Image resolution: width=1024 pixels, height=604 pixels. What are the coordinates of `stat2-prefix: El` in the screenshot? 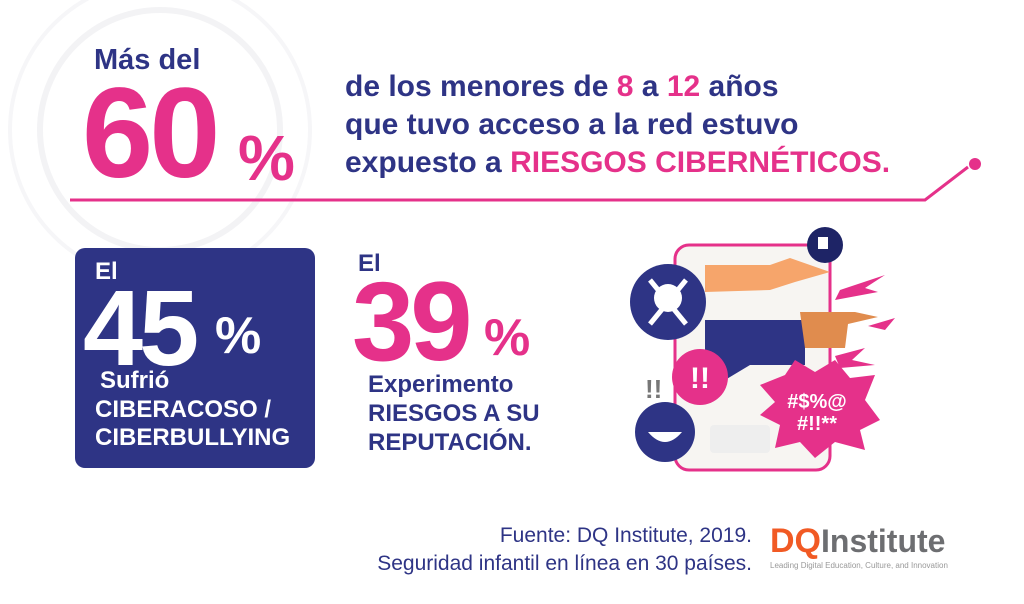 It's located at (369, 263).